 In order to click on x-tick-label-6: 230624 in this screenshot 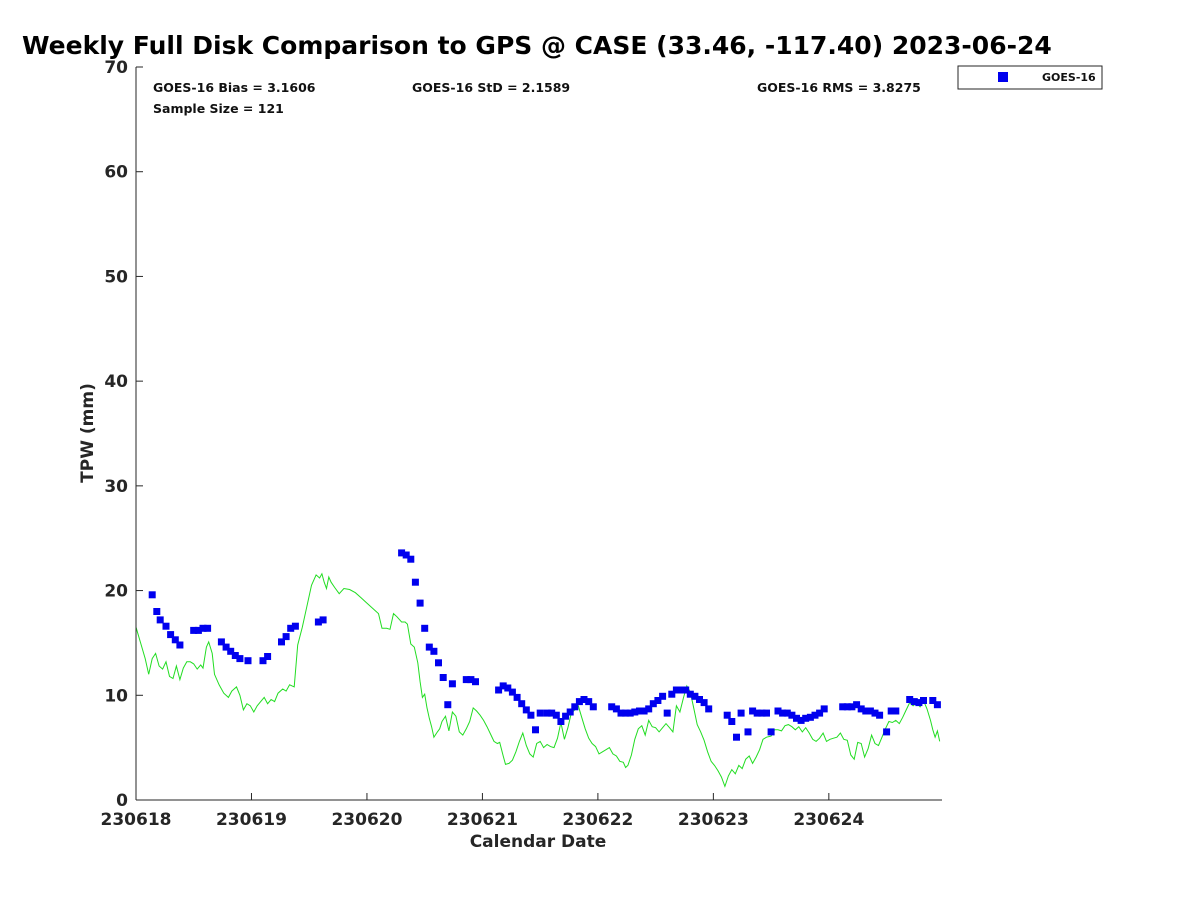, I will do `click(828, 820)`.